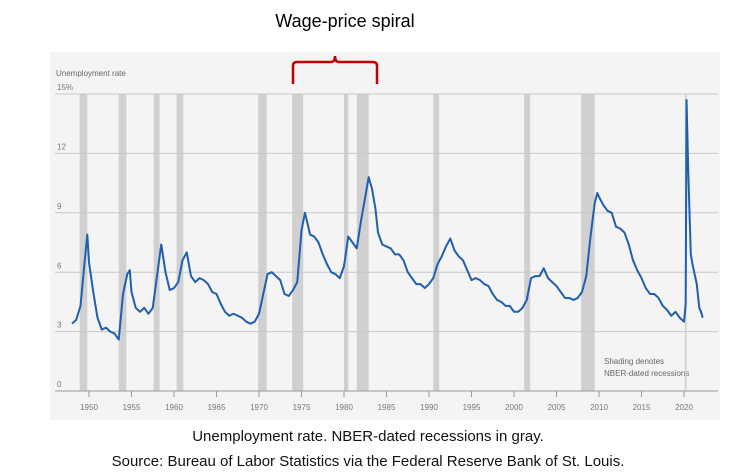 This screenshot has height=476, width=736. Describe the element at coordinates (65, 87) in the screenshot. I see `y-tick-label: 15%` at that location.